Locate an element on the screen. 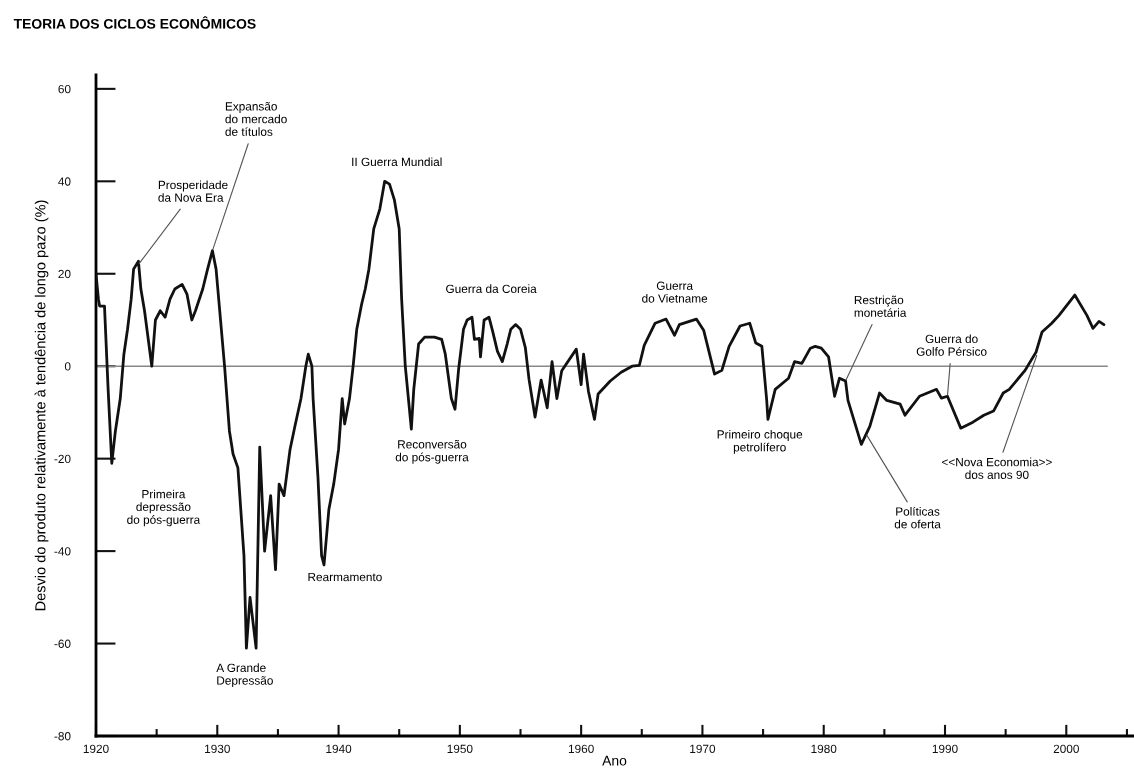  annotation: Expansão do mercado de títulos is located at coordinates (256, 118).